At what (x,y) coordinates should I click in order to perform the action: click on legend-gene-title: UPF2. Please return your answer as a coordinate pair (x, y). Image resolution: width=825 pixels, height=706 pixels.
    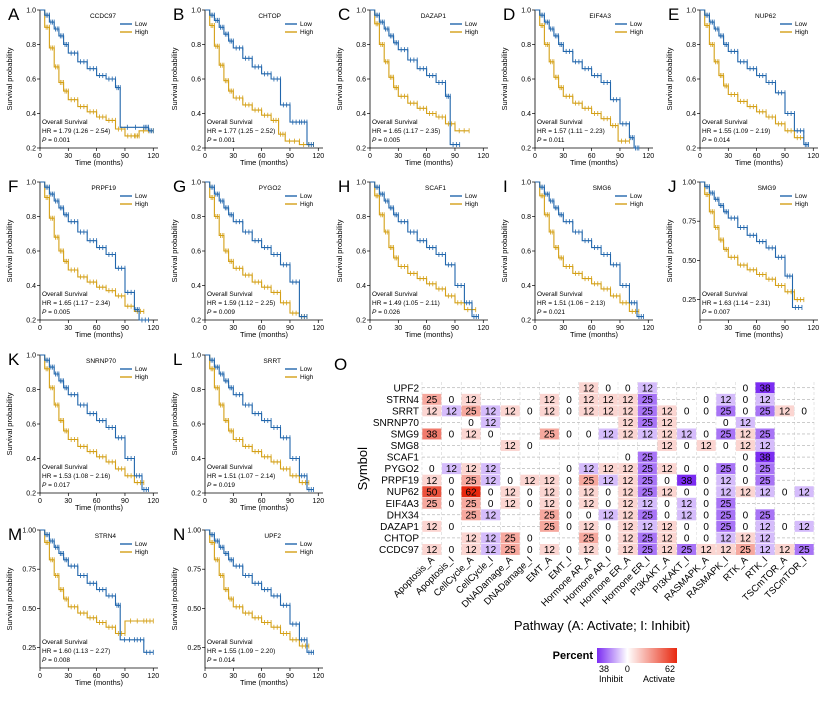
    Looking at the image, I should click on (272, 536).